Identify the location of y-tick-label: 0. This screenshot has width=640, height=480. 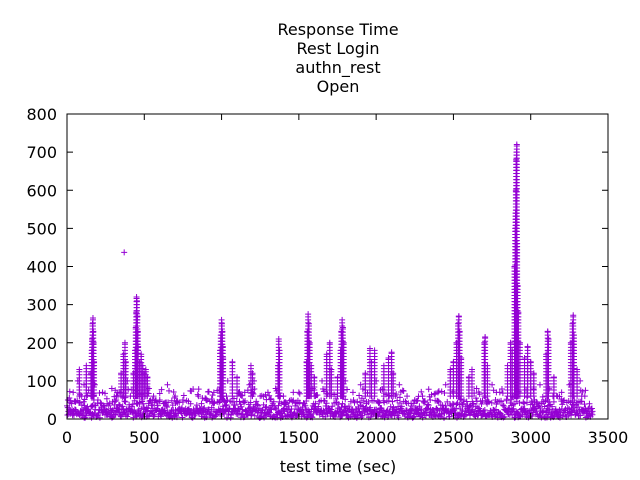
(52, 419).